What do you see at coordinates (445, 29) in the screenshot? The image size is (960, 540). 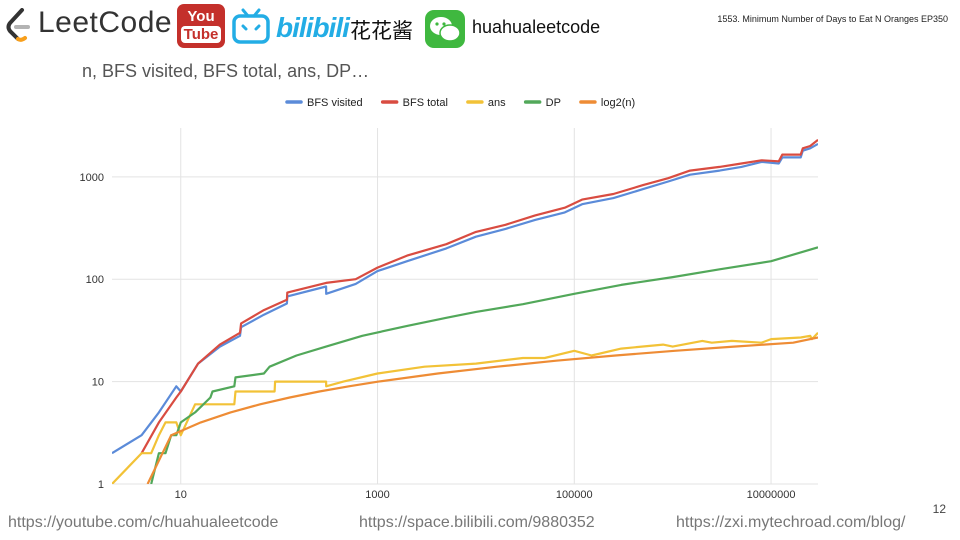 I see `wechat-icon` at bounding box center [445, 29].